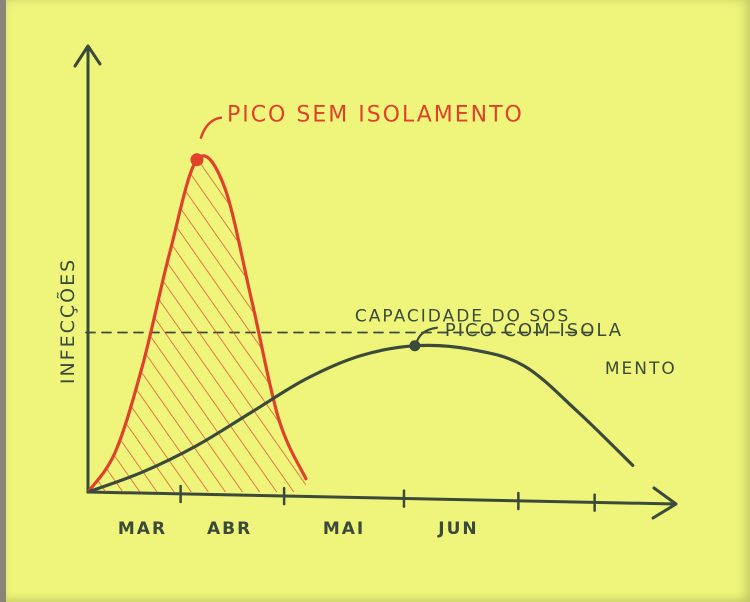  Describe the element at coordinates (641, 369) in the screenshot. I see `peak-label-with-isolation-line2: MENTO` at that location.